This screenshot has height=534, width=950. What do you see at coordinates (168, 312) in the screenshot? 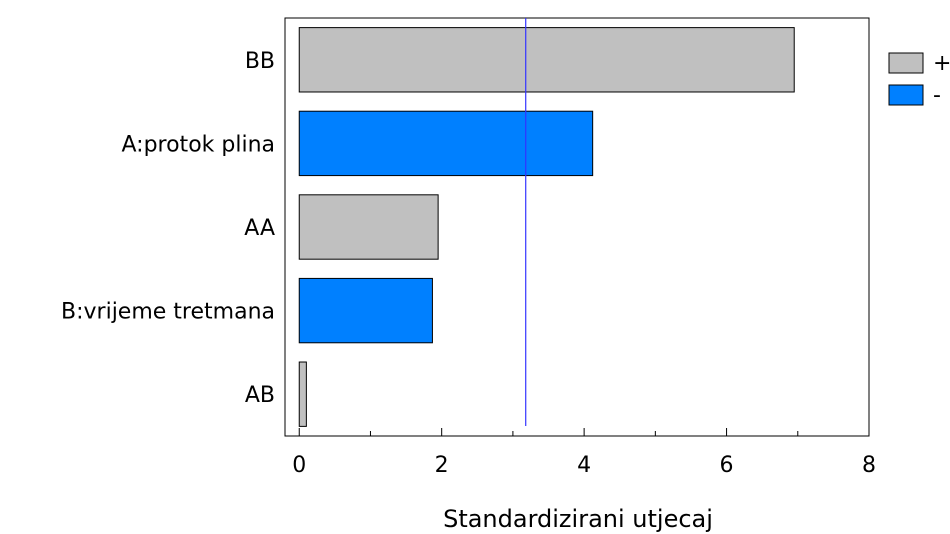
I see `category-label: B:vrijeme tretmana` at bounding box center [168, 312].